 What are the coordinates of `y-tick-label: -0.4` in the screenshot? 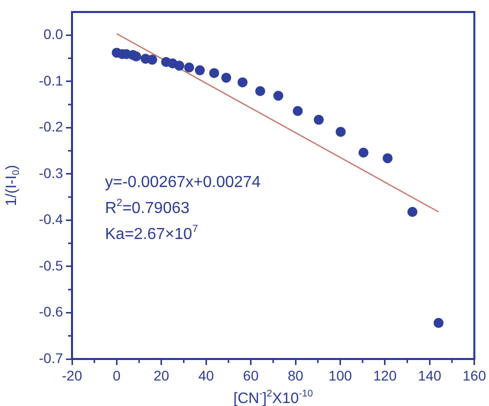 It's located at (51, 219).